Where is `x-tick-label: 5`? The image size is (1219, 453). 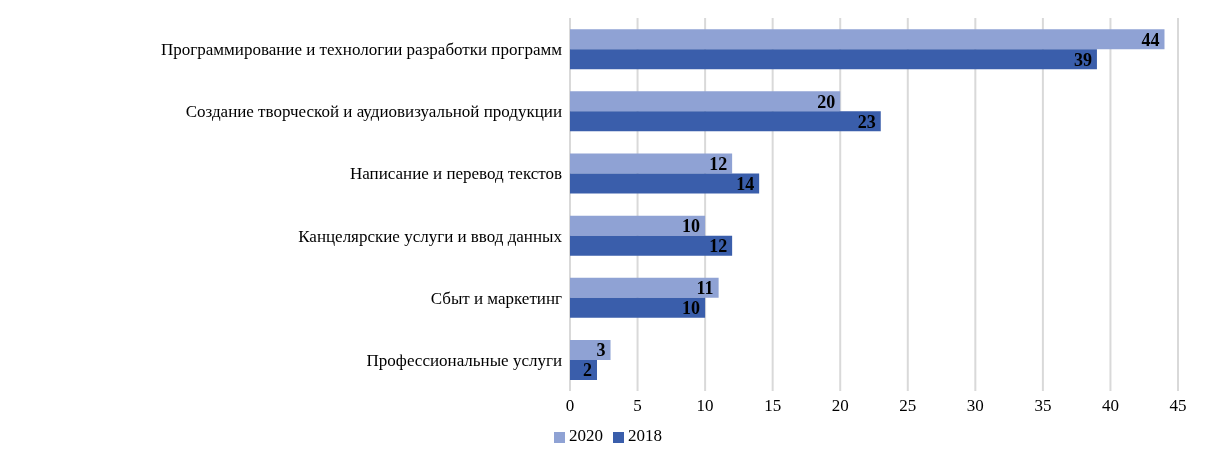
x-tick-label: 5 is located at coordinates (637, 406).